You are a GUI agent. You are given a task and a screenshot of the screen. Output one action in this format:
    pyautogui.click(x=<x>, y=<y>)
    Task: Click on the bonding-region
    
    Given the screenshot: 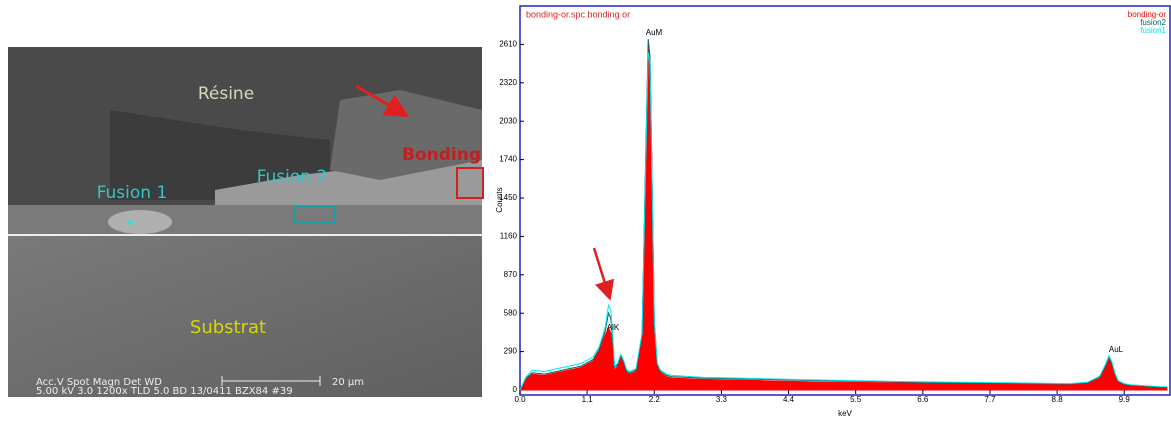 What is the action you would take?
    pyautogui.click(x=406, y=135)
    